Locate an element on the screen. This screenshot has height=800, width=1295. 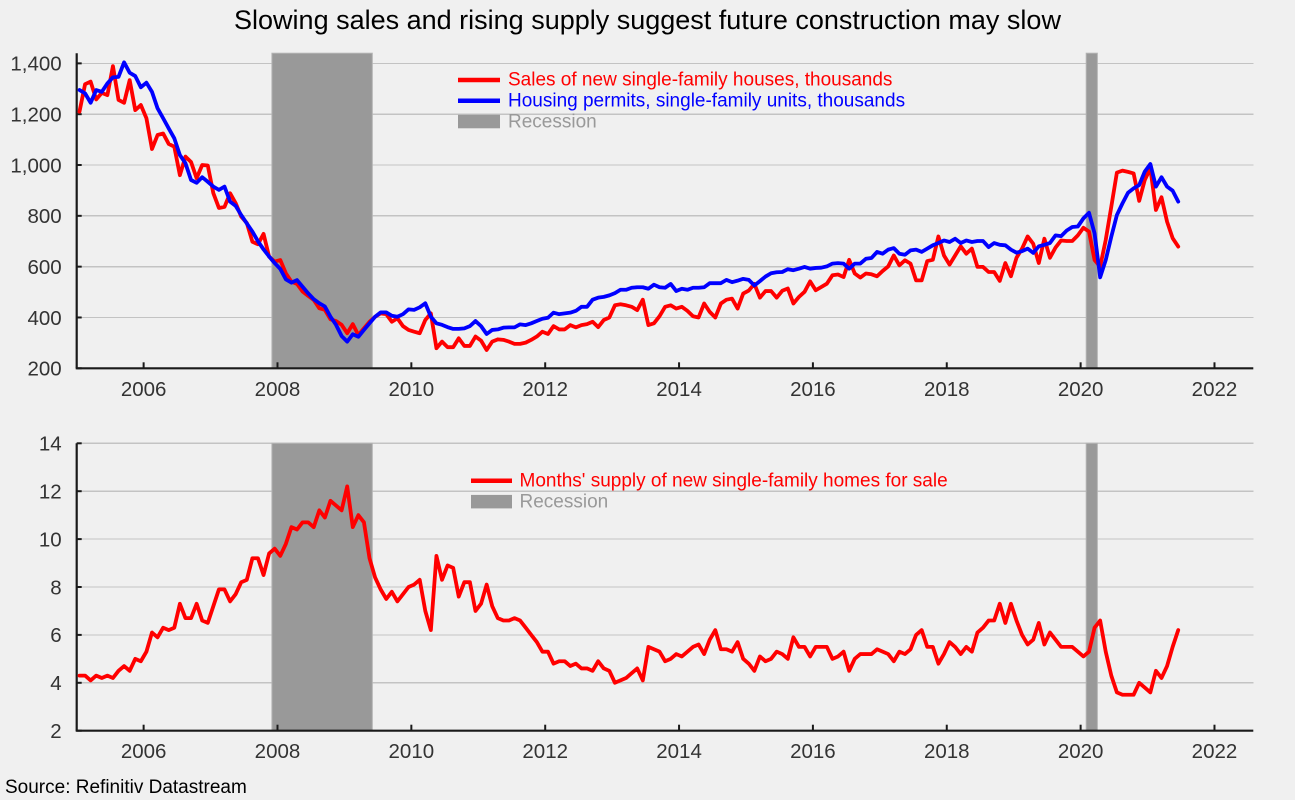
y-tick-label: 1,000 is located at coordinates (35, 165).